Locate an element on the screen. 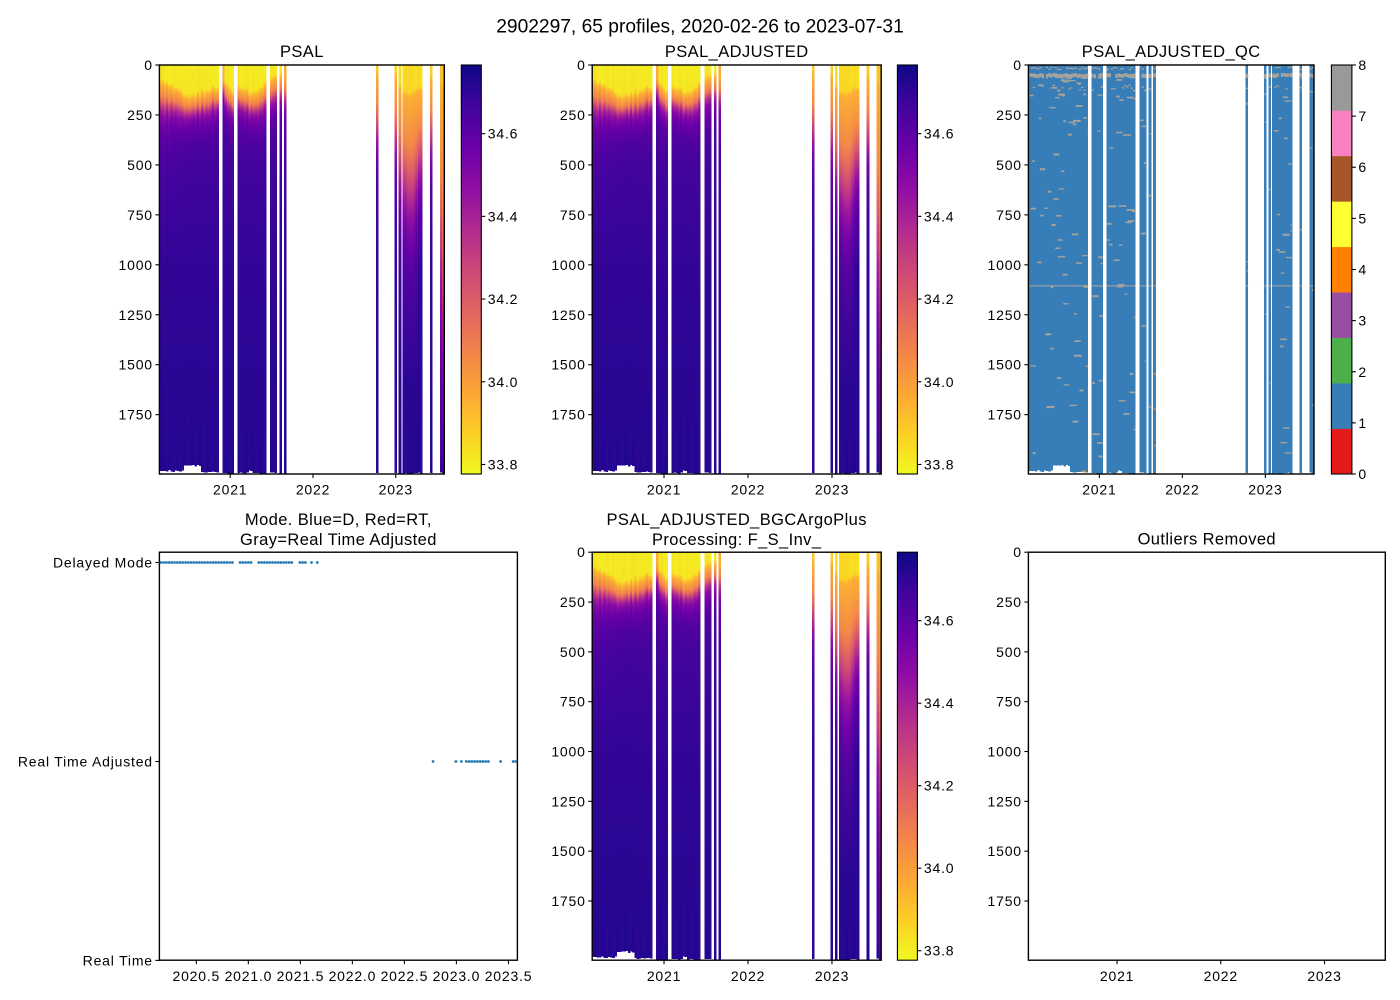 This screenshot has height=1000, width=1400. svg-text: 2023.5 is located at coordinates (509, 976).